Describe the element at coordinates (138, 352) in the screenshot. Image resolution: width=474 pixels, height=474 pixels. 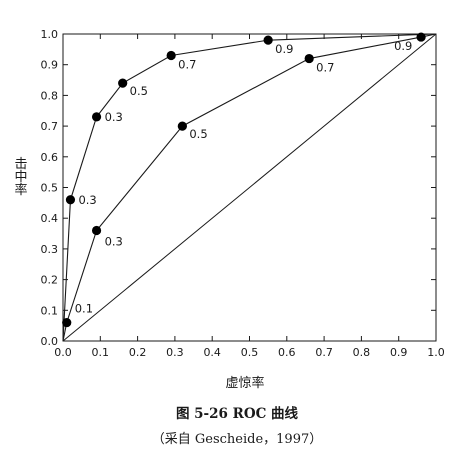
I see `x-tick-label: 0.2` at that location.